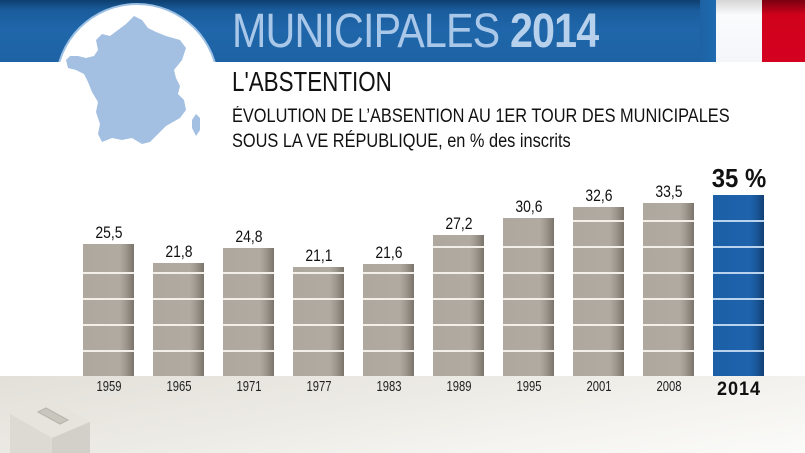  Describe the element at coordinates (248, 386) in the screenshot. I see `x-tick-label: 1971` at that location.